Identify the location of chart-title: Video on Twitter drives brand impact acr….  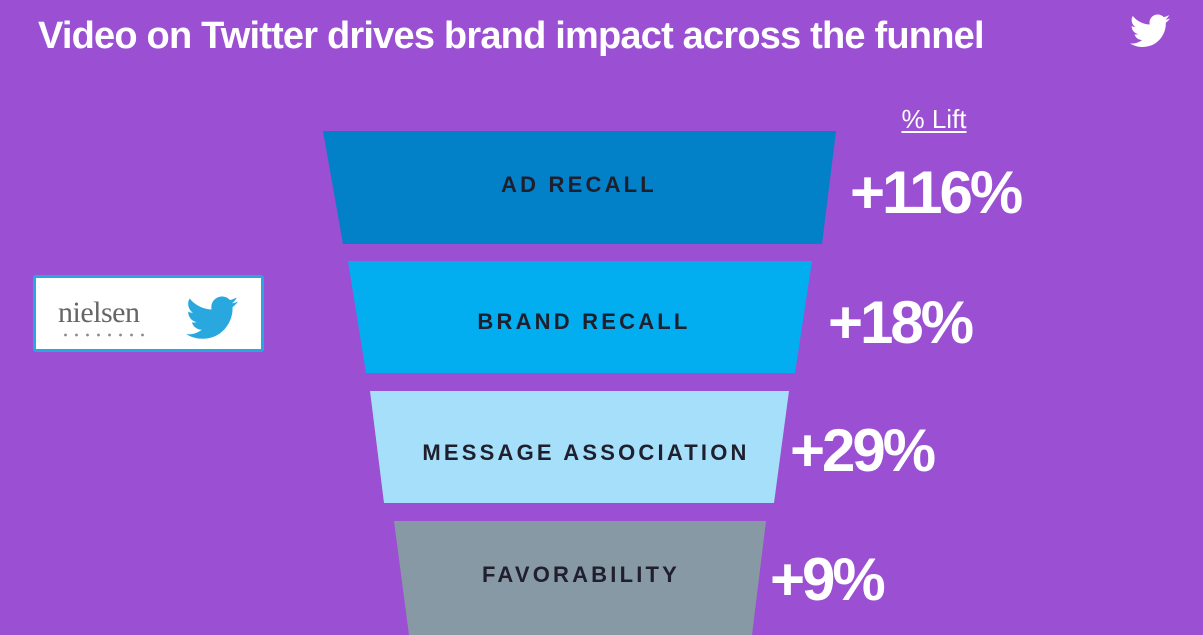
(511, 36).